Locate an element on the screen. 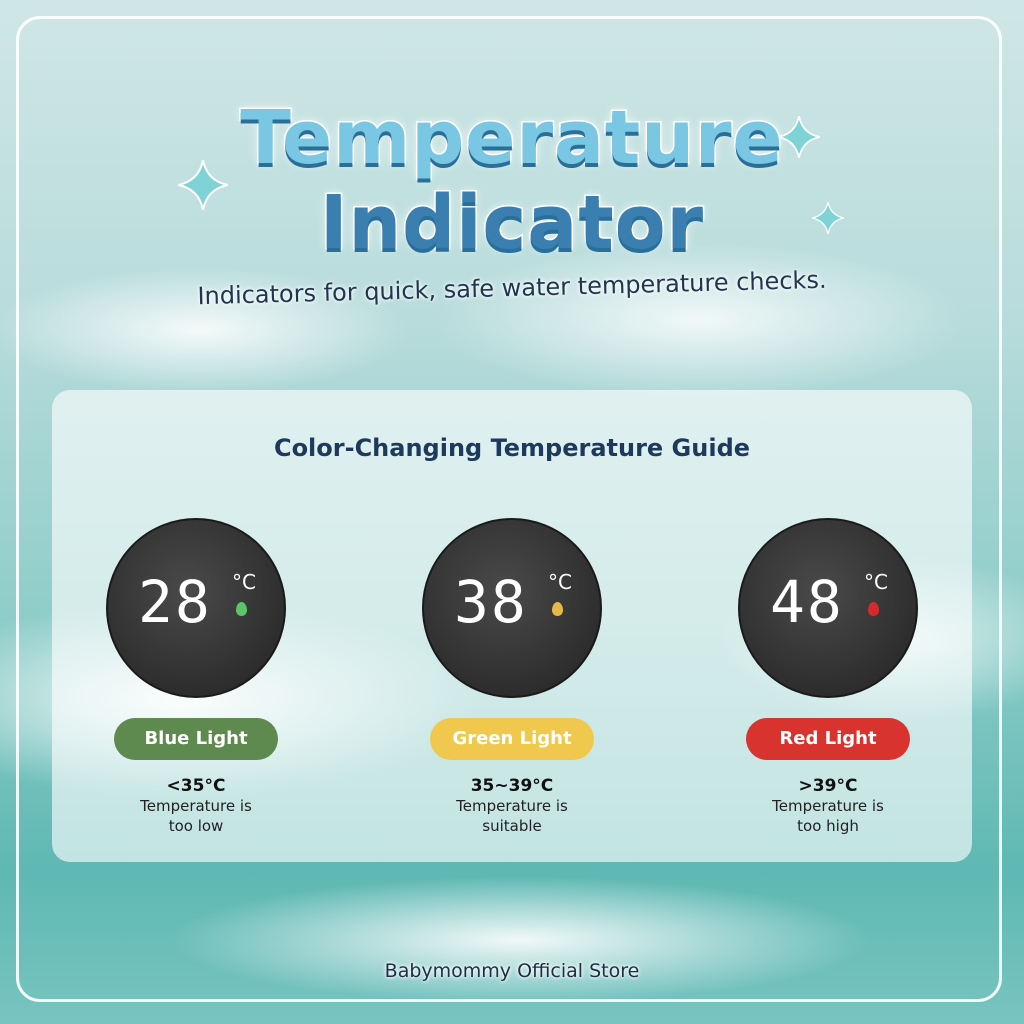  description: suitable is located at coordinates (512, 826).